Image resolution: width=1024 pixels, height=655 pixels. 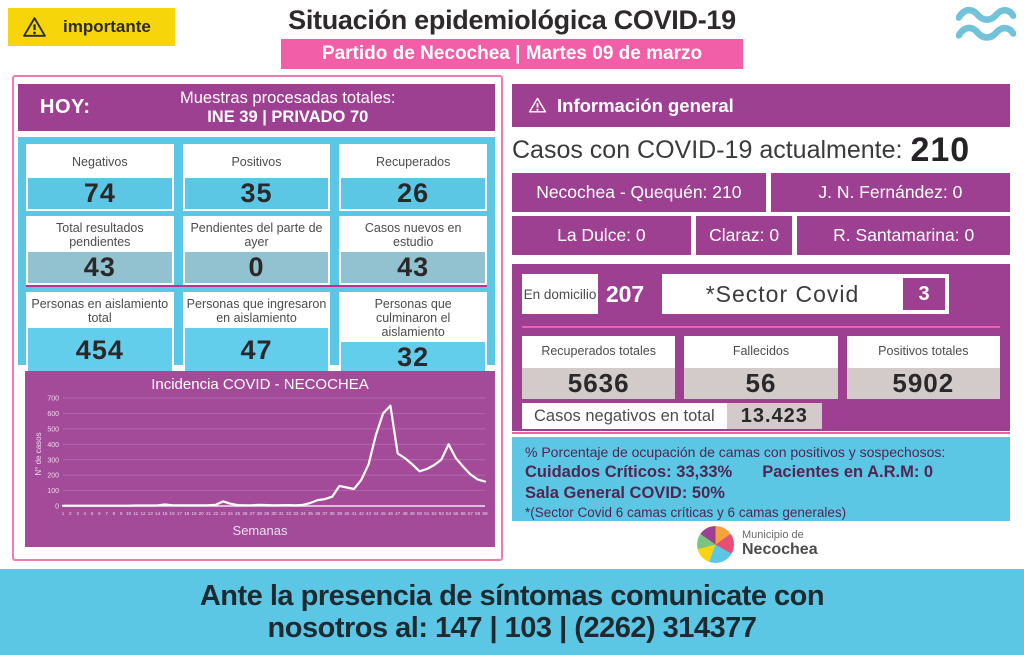 What do you see at coordinates (53, 399) in the screenshot?
I see `svg-text: 700` at bounding box center [53, 399].